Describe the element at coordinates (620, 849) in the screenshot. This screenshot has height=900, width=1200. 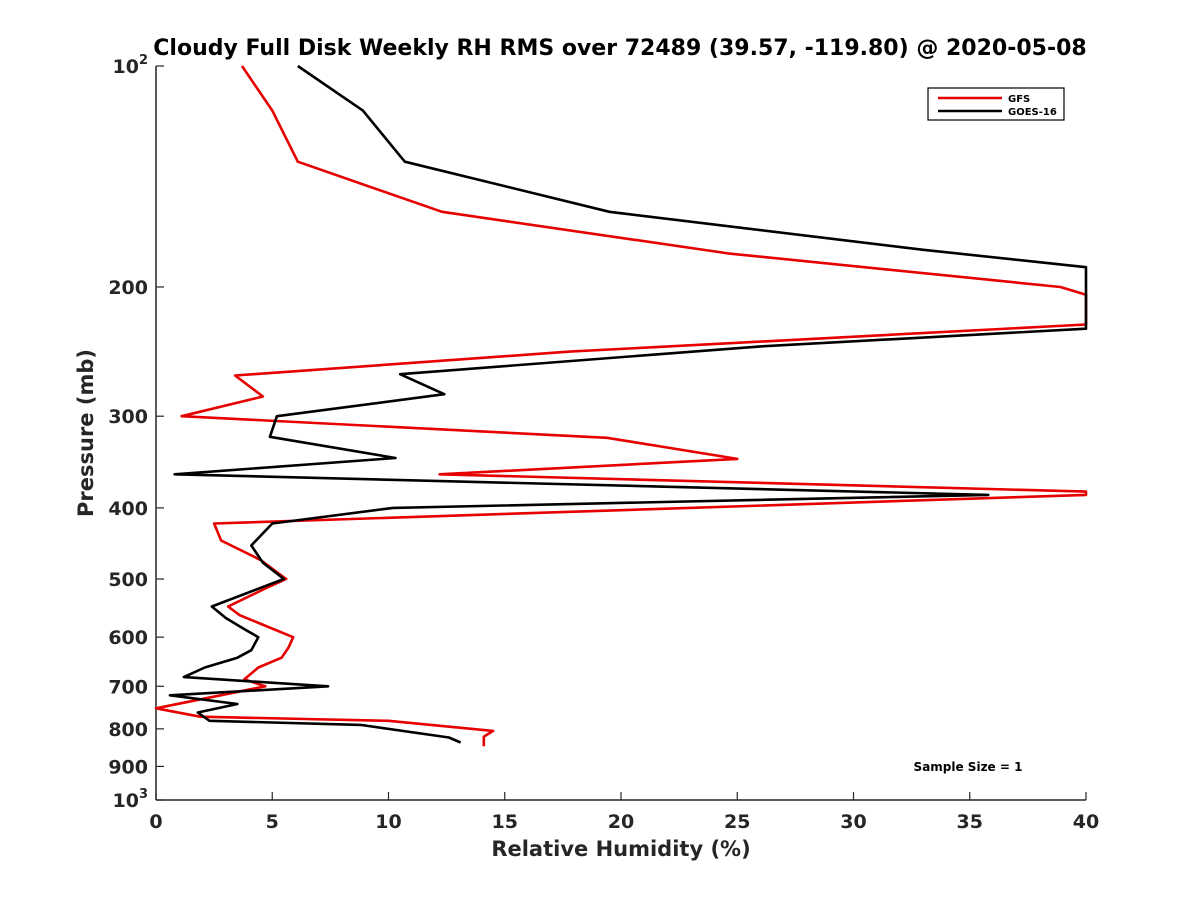
I see `x-axis-label: Relative Humidity (%)` at that location.